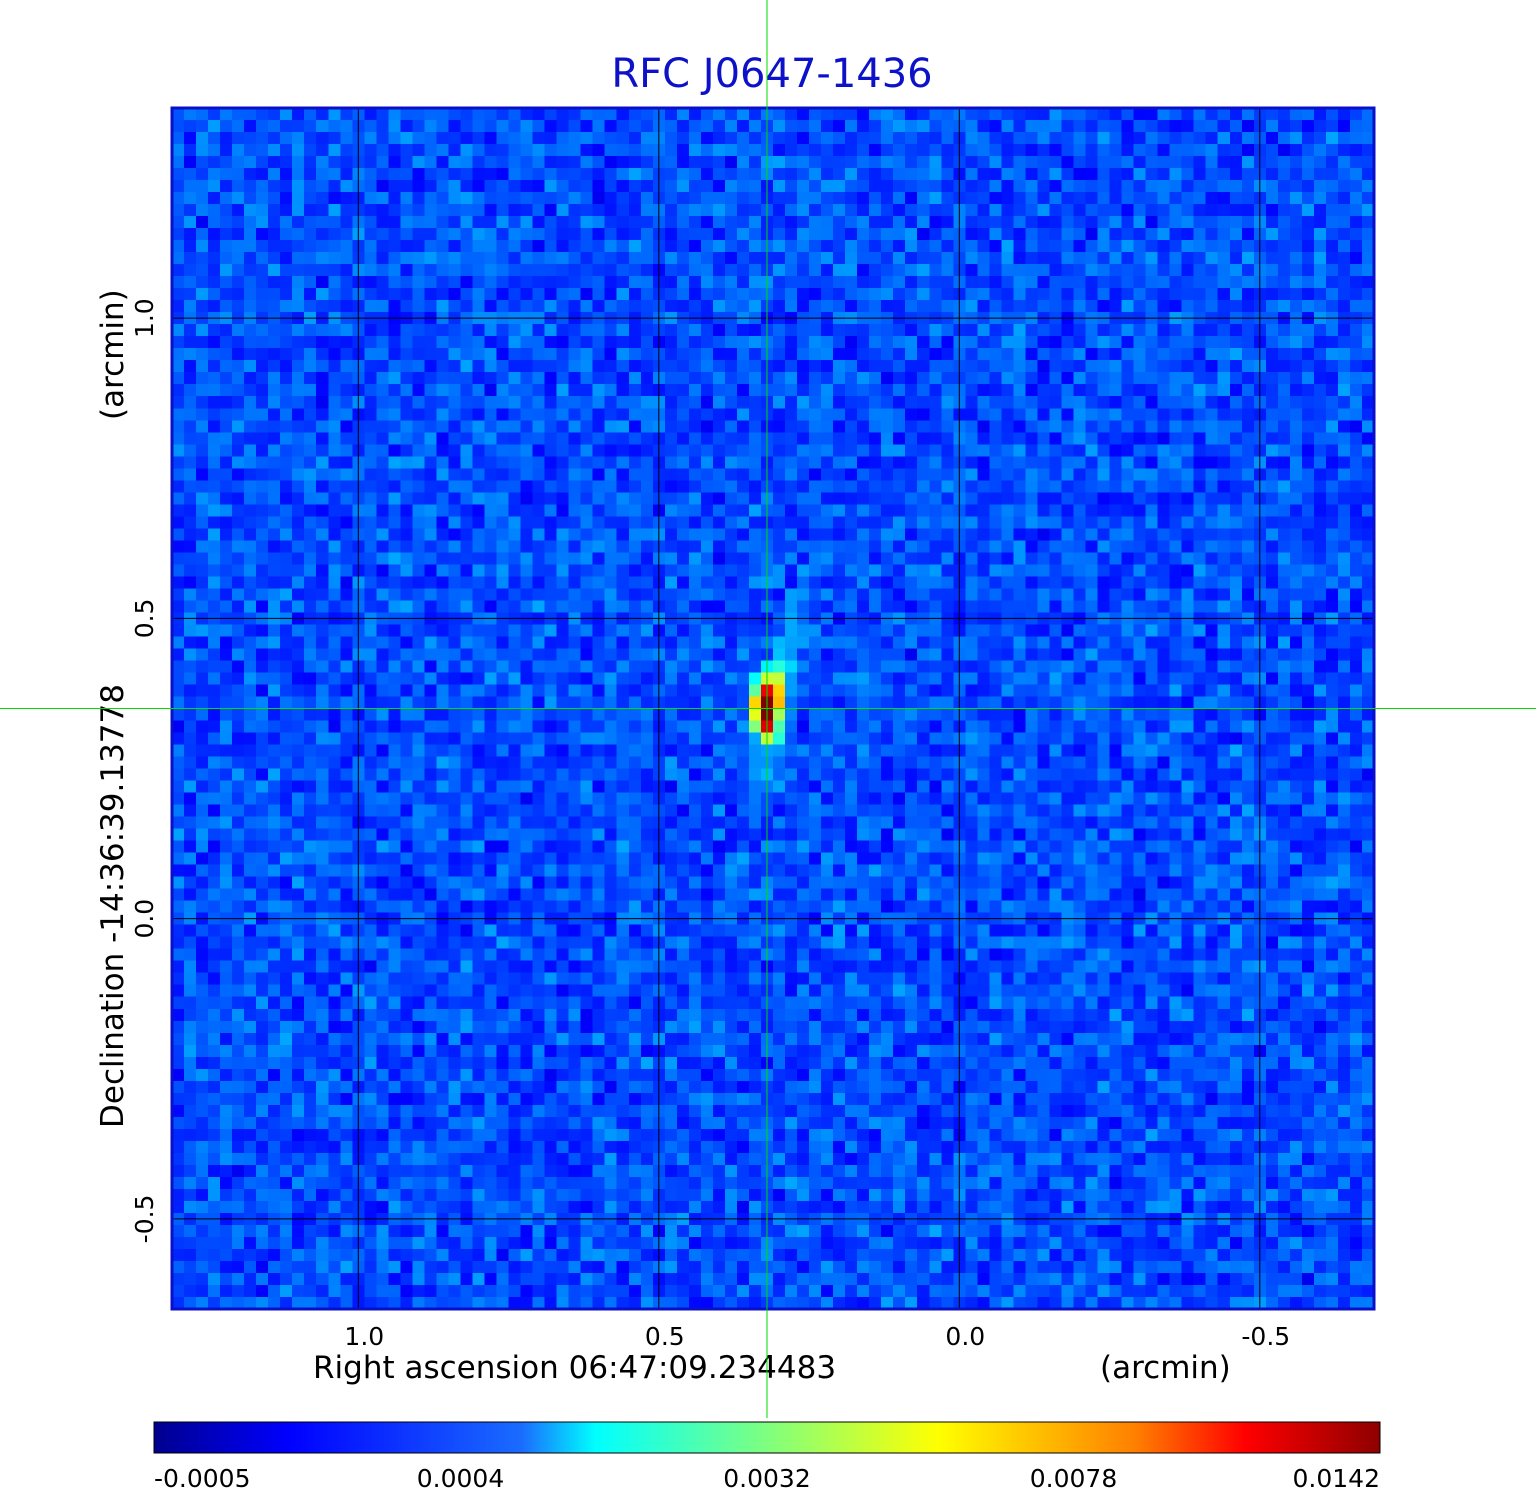  What do you see at coordinates (144, 919) in the screenshot?
I see `y-tick-label: 0.0` at bounding box center [144, 919].